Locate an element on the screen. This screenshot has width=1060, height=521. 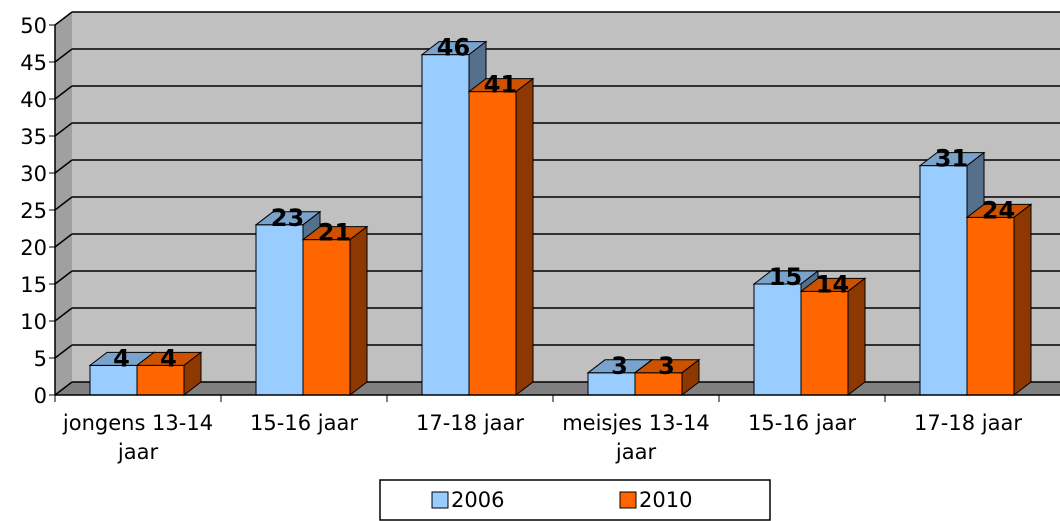
bar: 3 is located at coordinates (667, 374).